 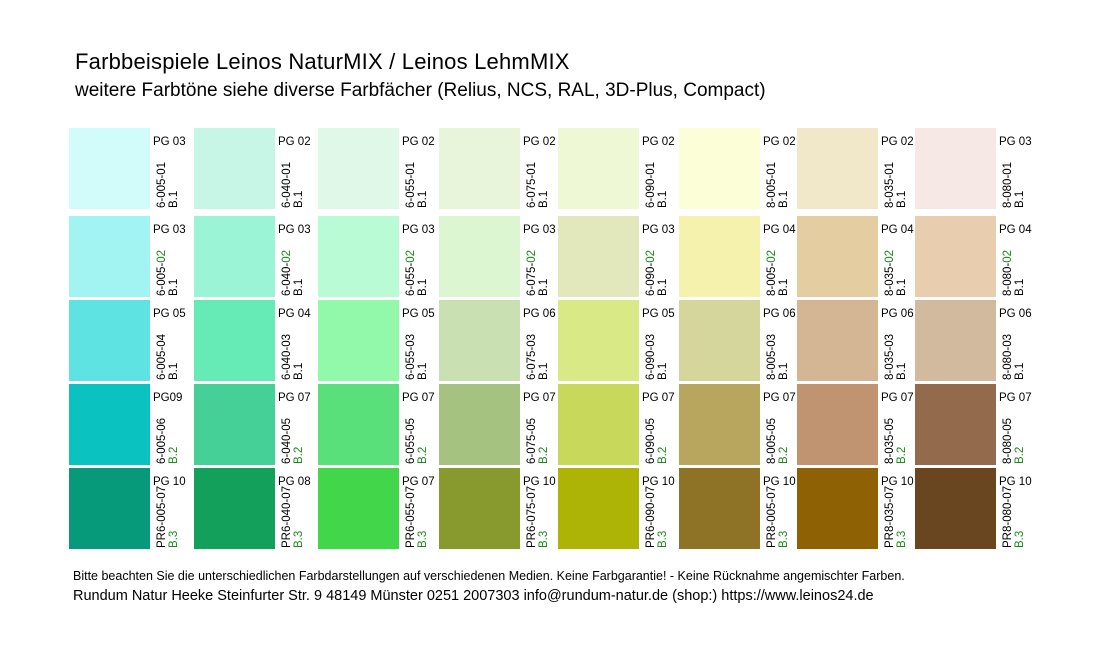 I want to click on color-code: 6-090-03, so click(x=651, y=357).